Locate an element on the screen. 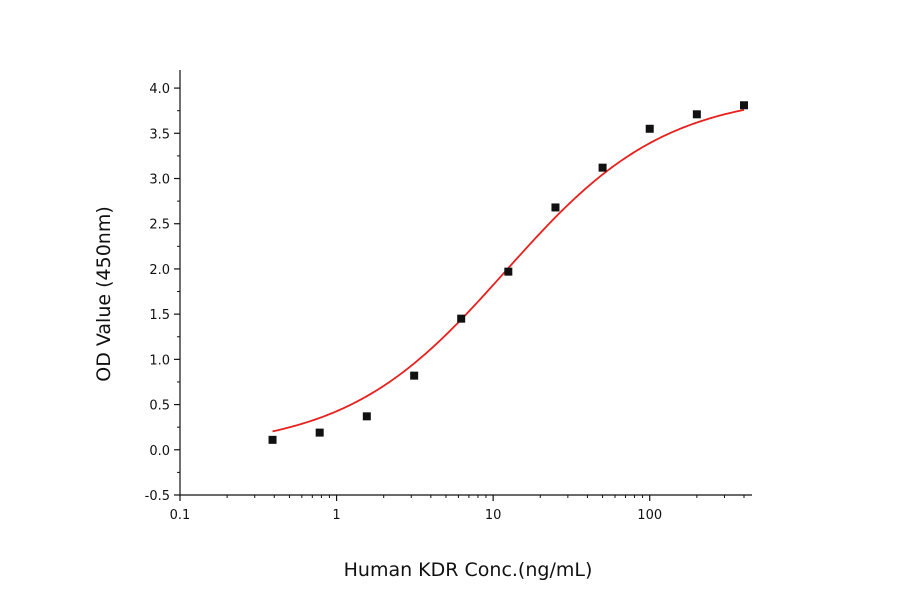 This screenshot has width=900, height=594. y-tick-label: 4.0 is located at coordinates (159, 89).